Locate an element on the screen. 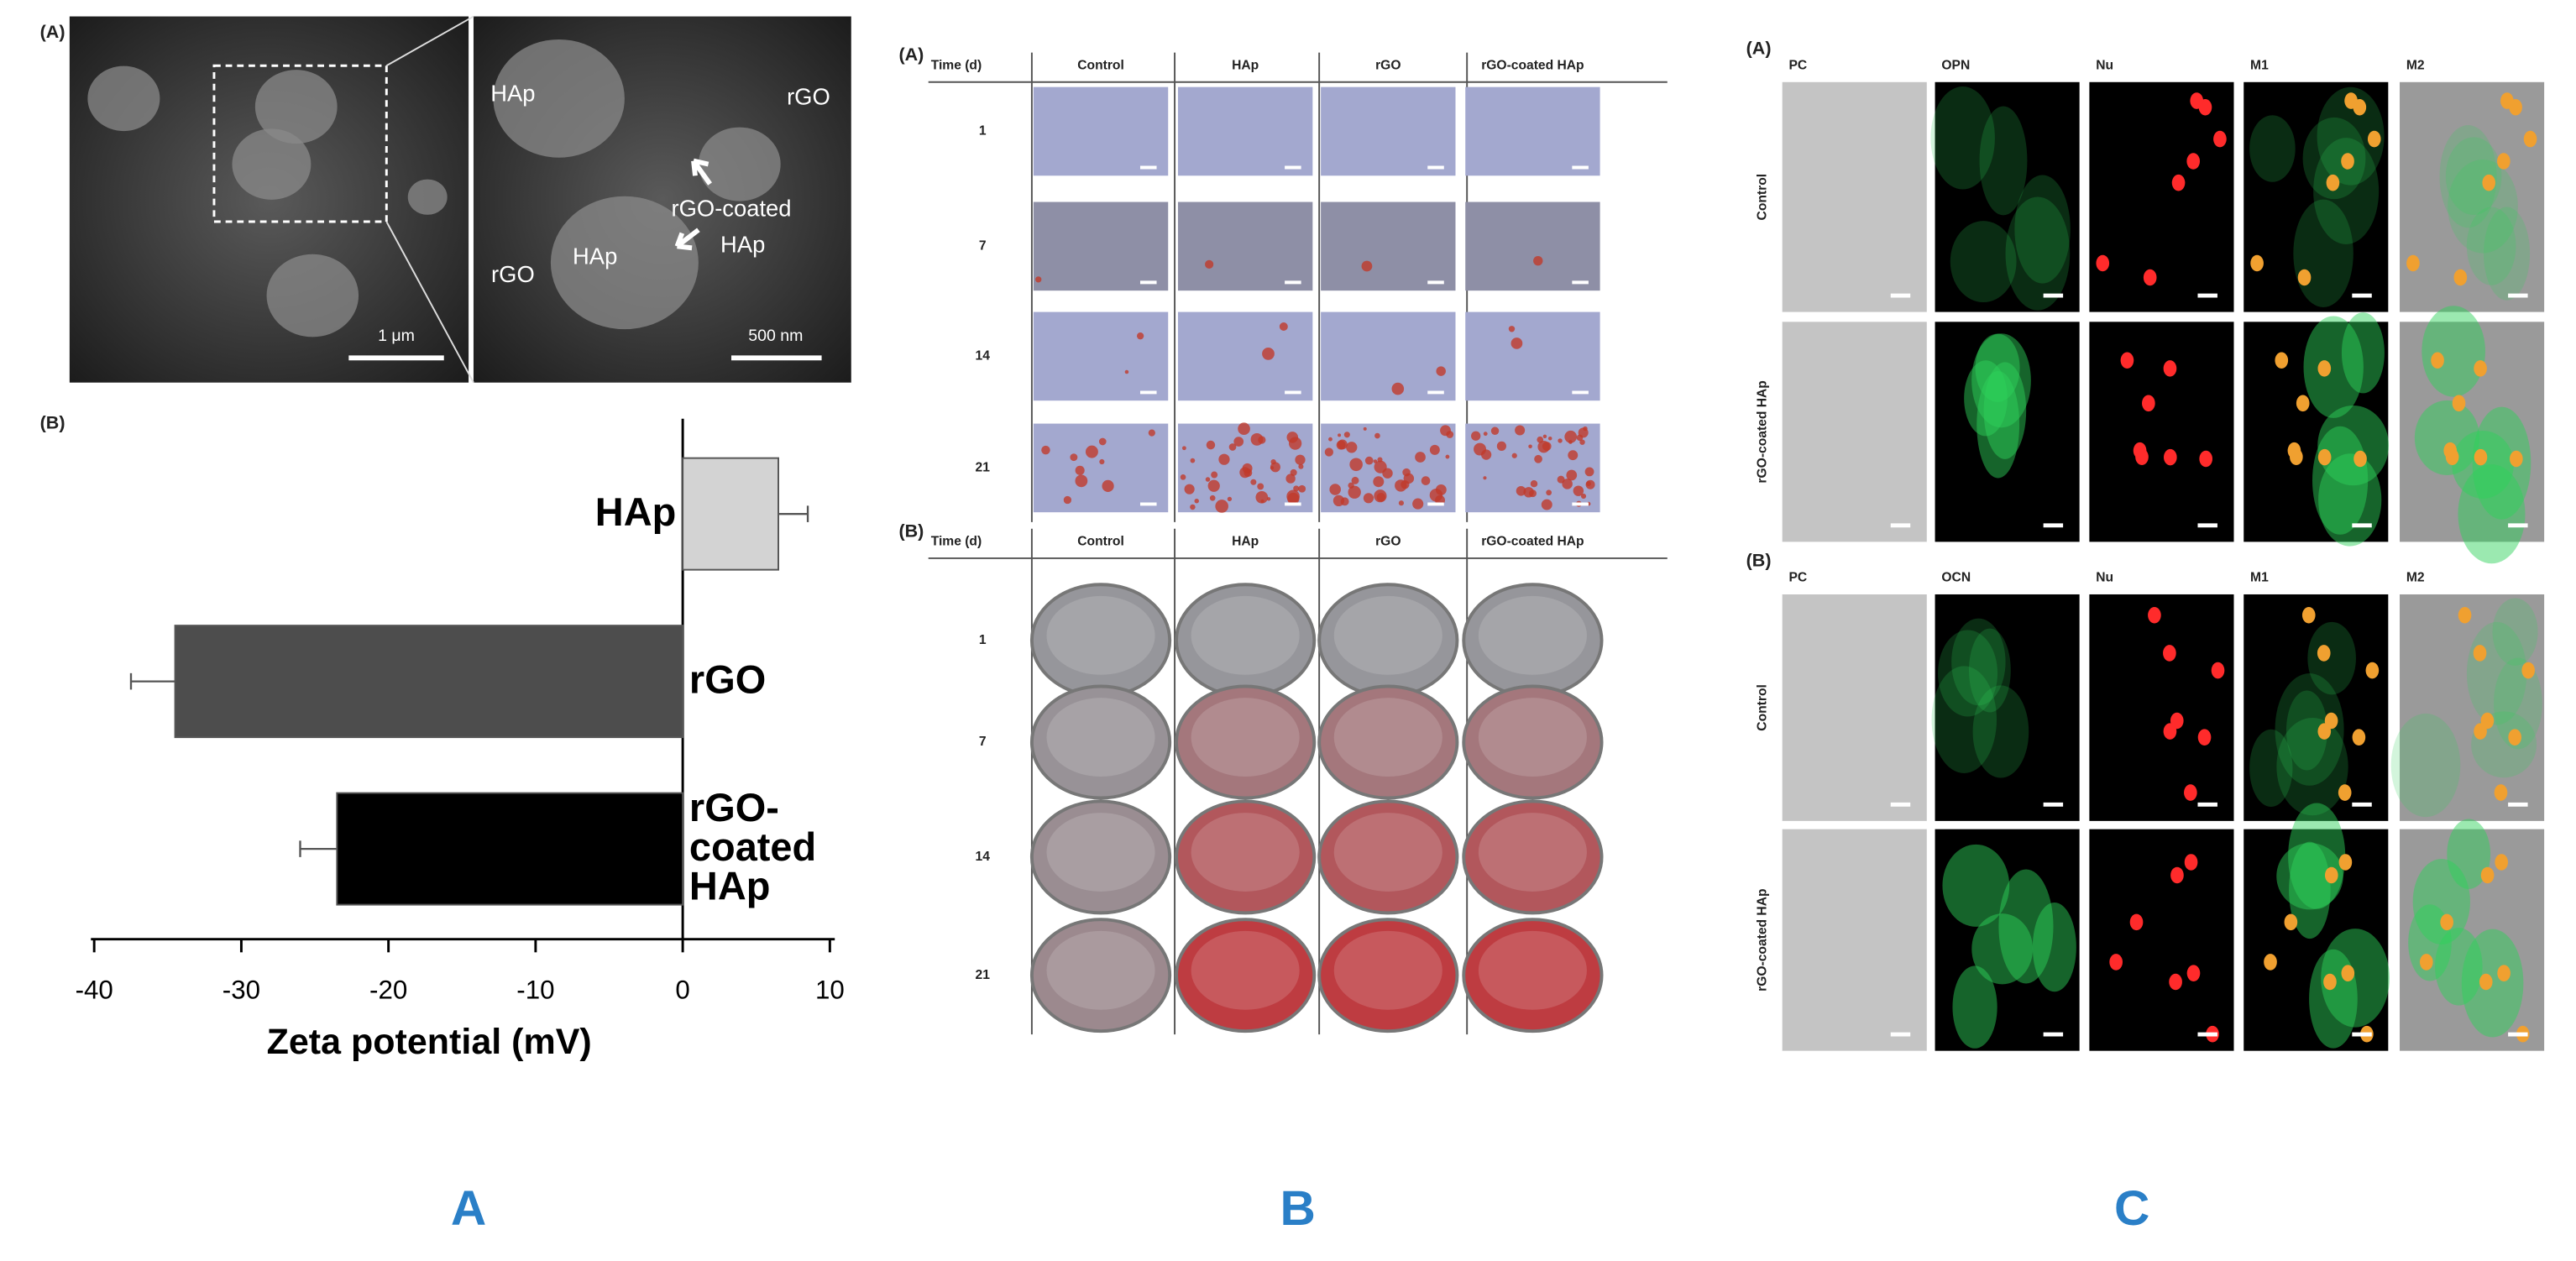 This screenshot has height=1261, width=2576. column-label: PC is located at coordinates (1798, 578).